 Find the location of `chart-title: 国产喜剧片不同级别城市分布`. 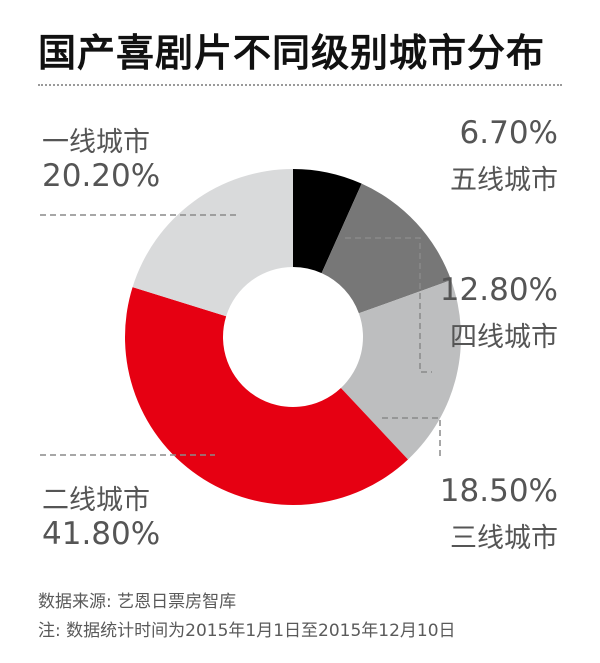

chart-title: 国产喜剧片不同级别城市分布 is located at coordinates (292, 53).